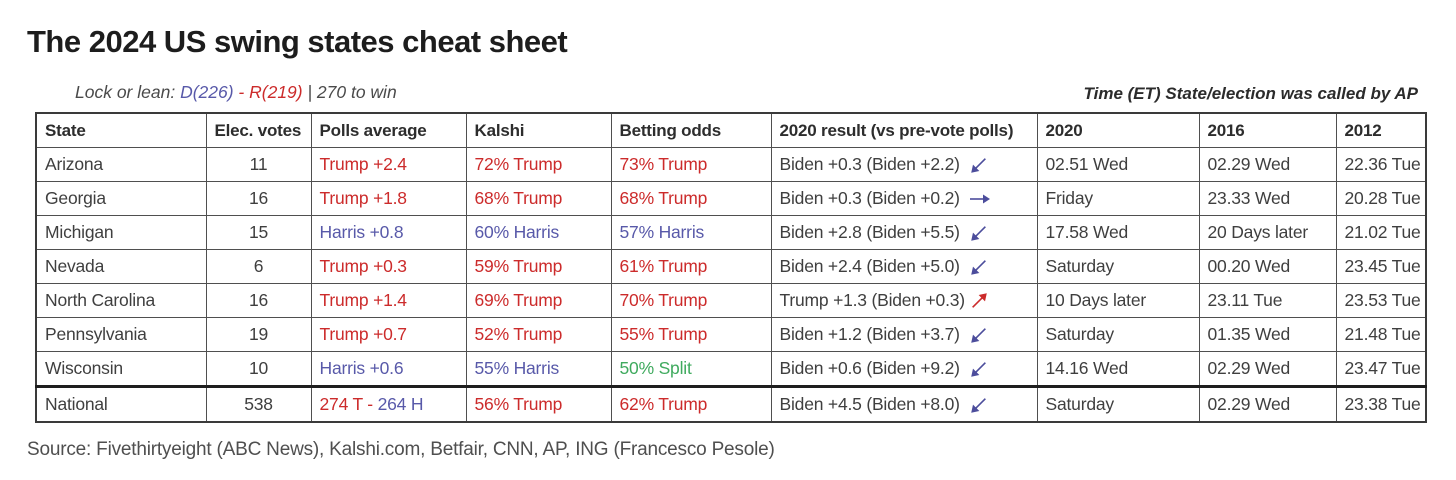 The image size is (1456, 480). Describe the element at coordinates (538, 334) in the screenshot. I see `kalshi-cell: 52% Trump` at that location.